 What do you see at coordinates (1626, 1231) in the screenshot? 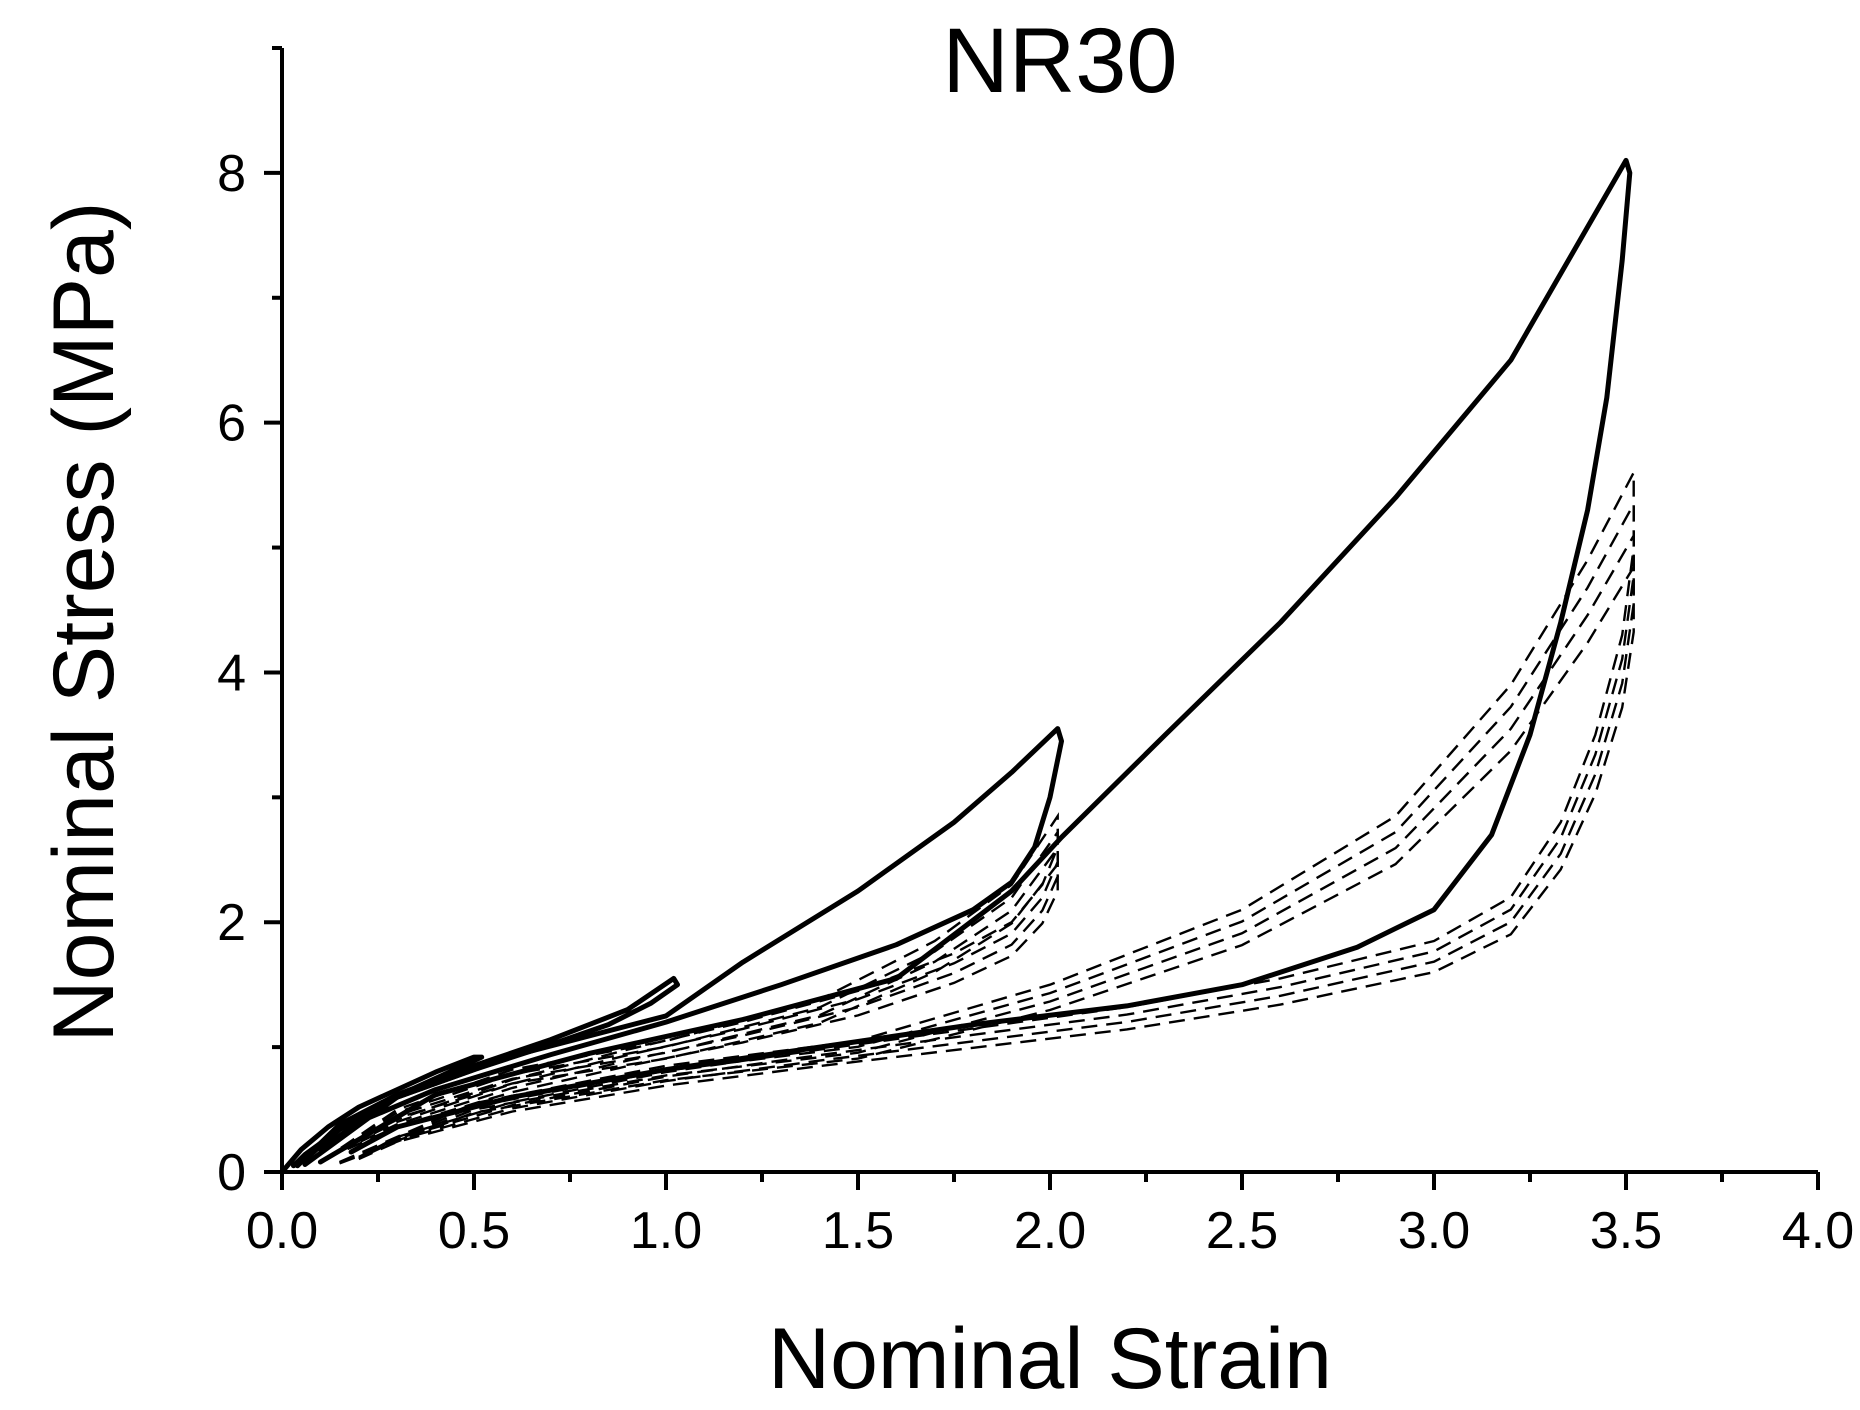
I see `x-tick-label: 3.5` at bounding box center [1626, 1231].